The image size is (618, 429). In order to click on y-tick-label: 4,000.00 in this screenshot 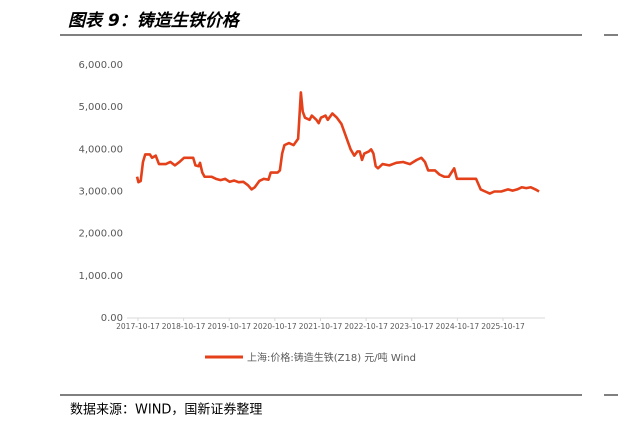, I will do `click(100, 149)`.